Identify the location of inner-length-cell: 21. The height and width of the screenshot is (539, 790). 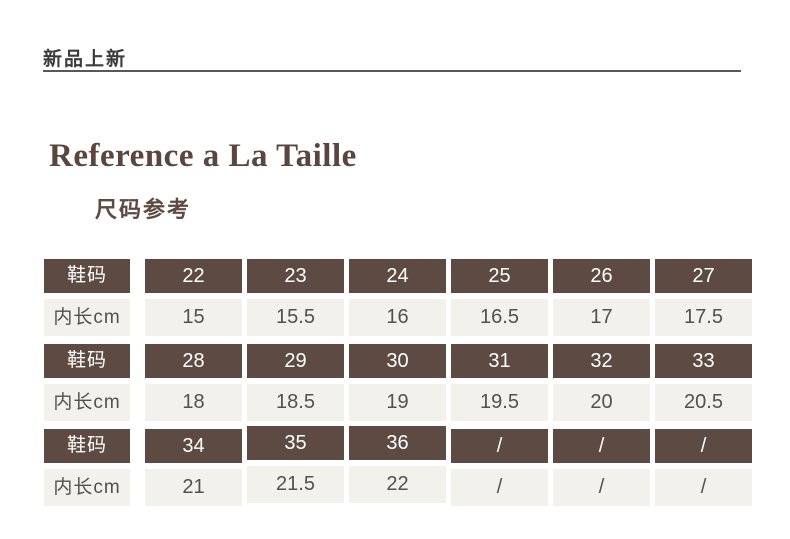
(193, 487).